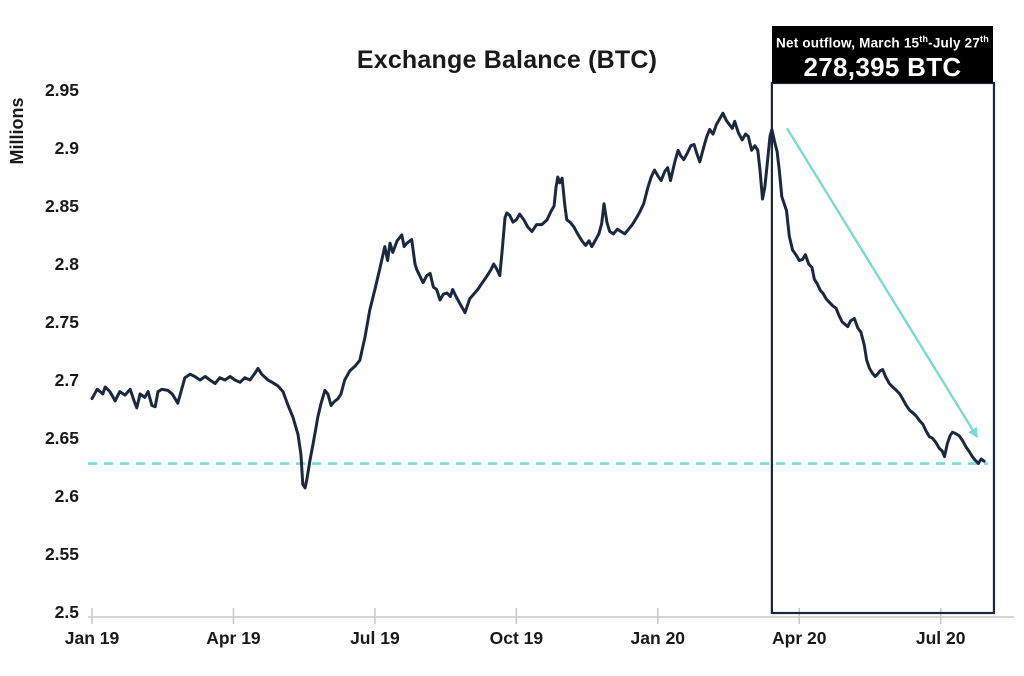  I want to click on x-tick-label: Oct 19, so click(517, 638).